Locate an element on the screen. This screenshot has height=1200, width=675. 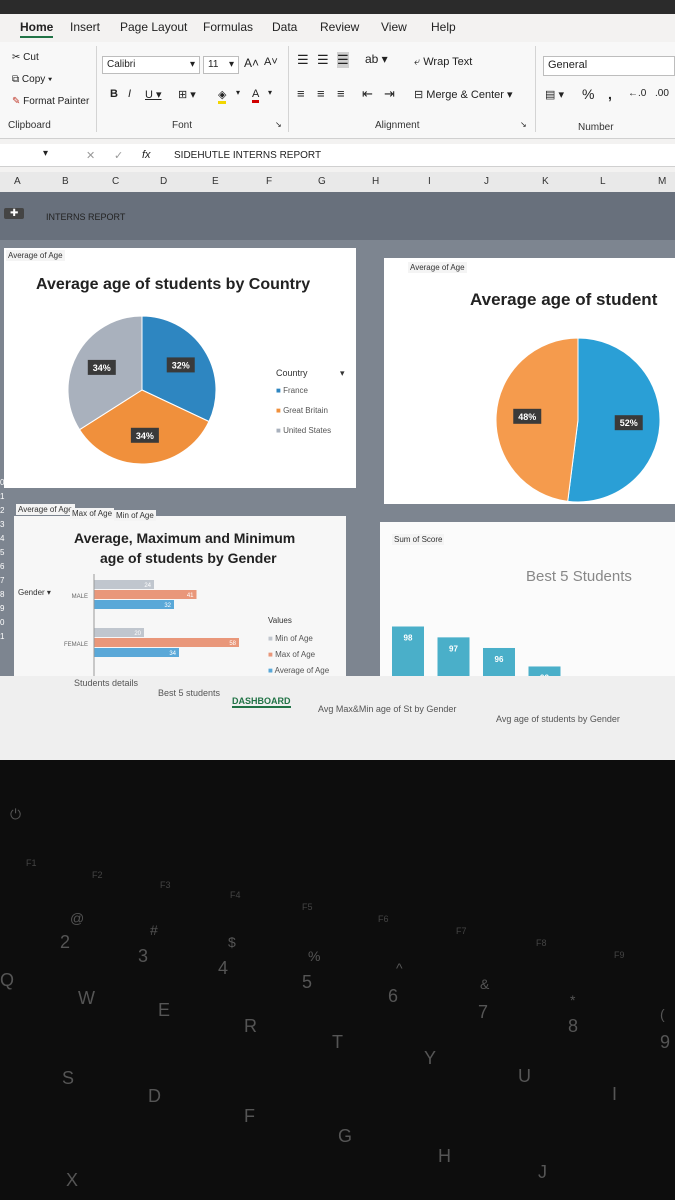
column-header: G is located at coordinates (322, 181).